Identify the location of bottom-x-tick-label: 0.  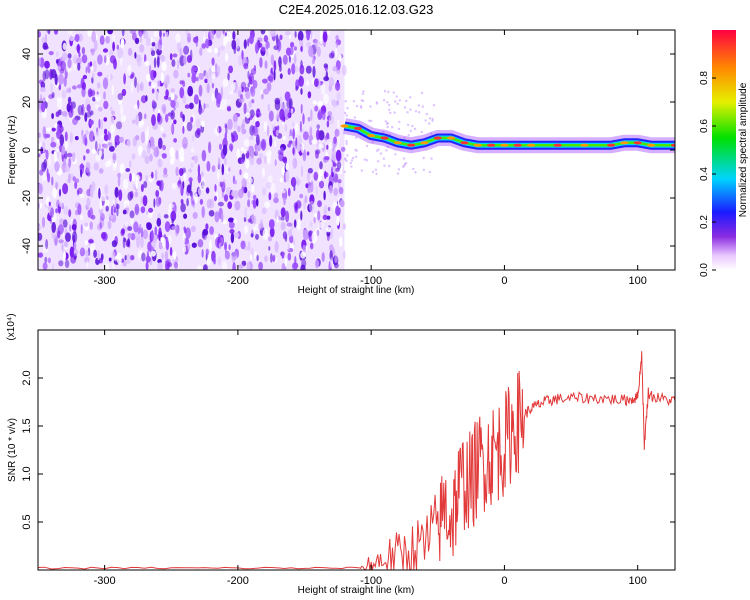
(504, 581).